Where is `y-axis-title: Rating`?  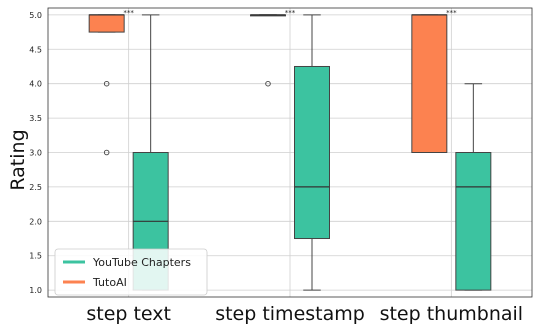 y-axis-title: Rating is located at coordinates (18, 159).